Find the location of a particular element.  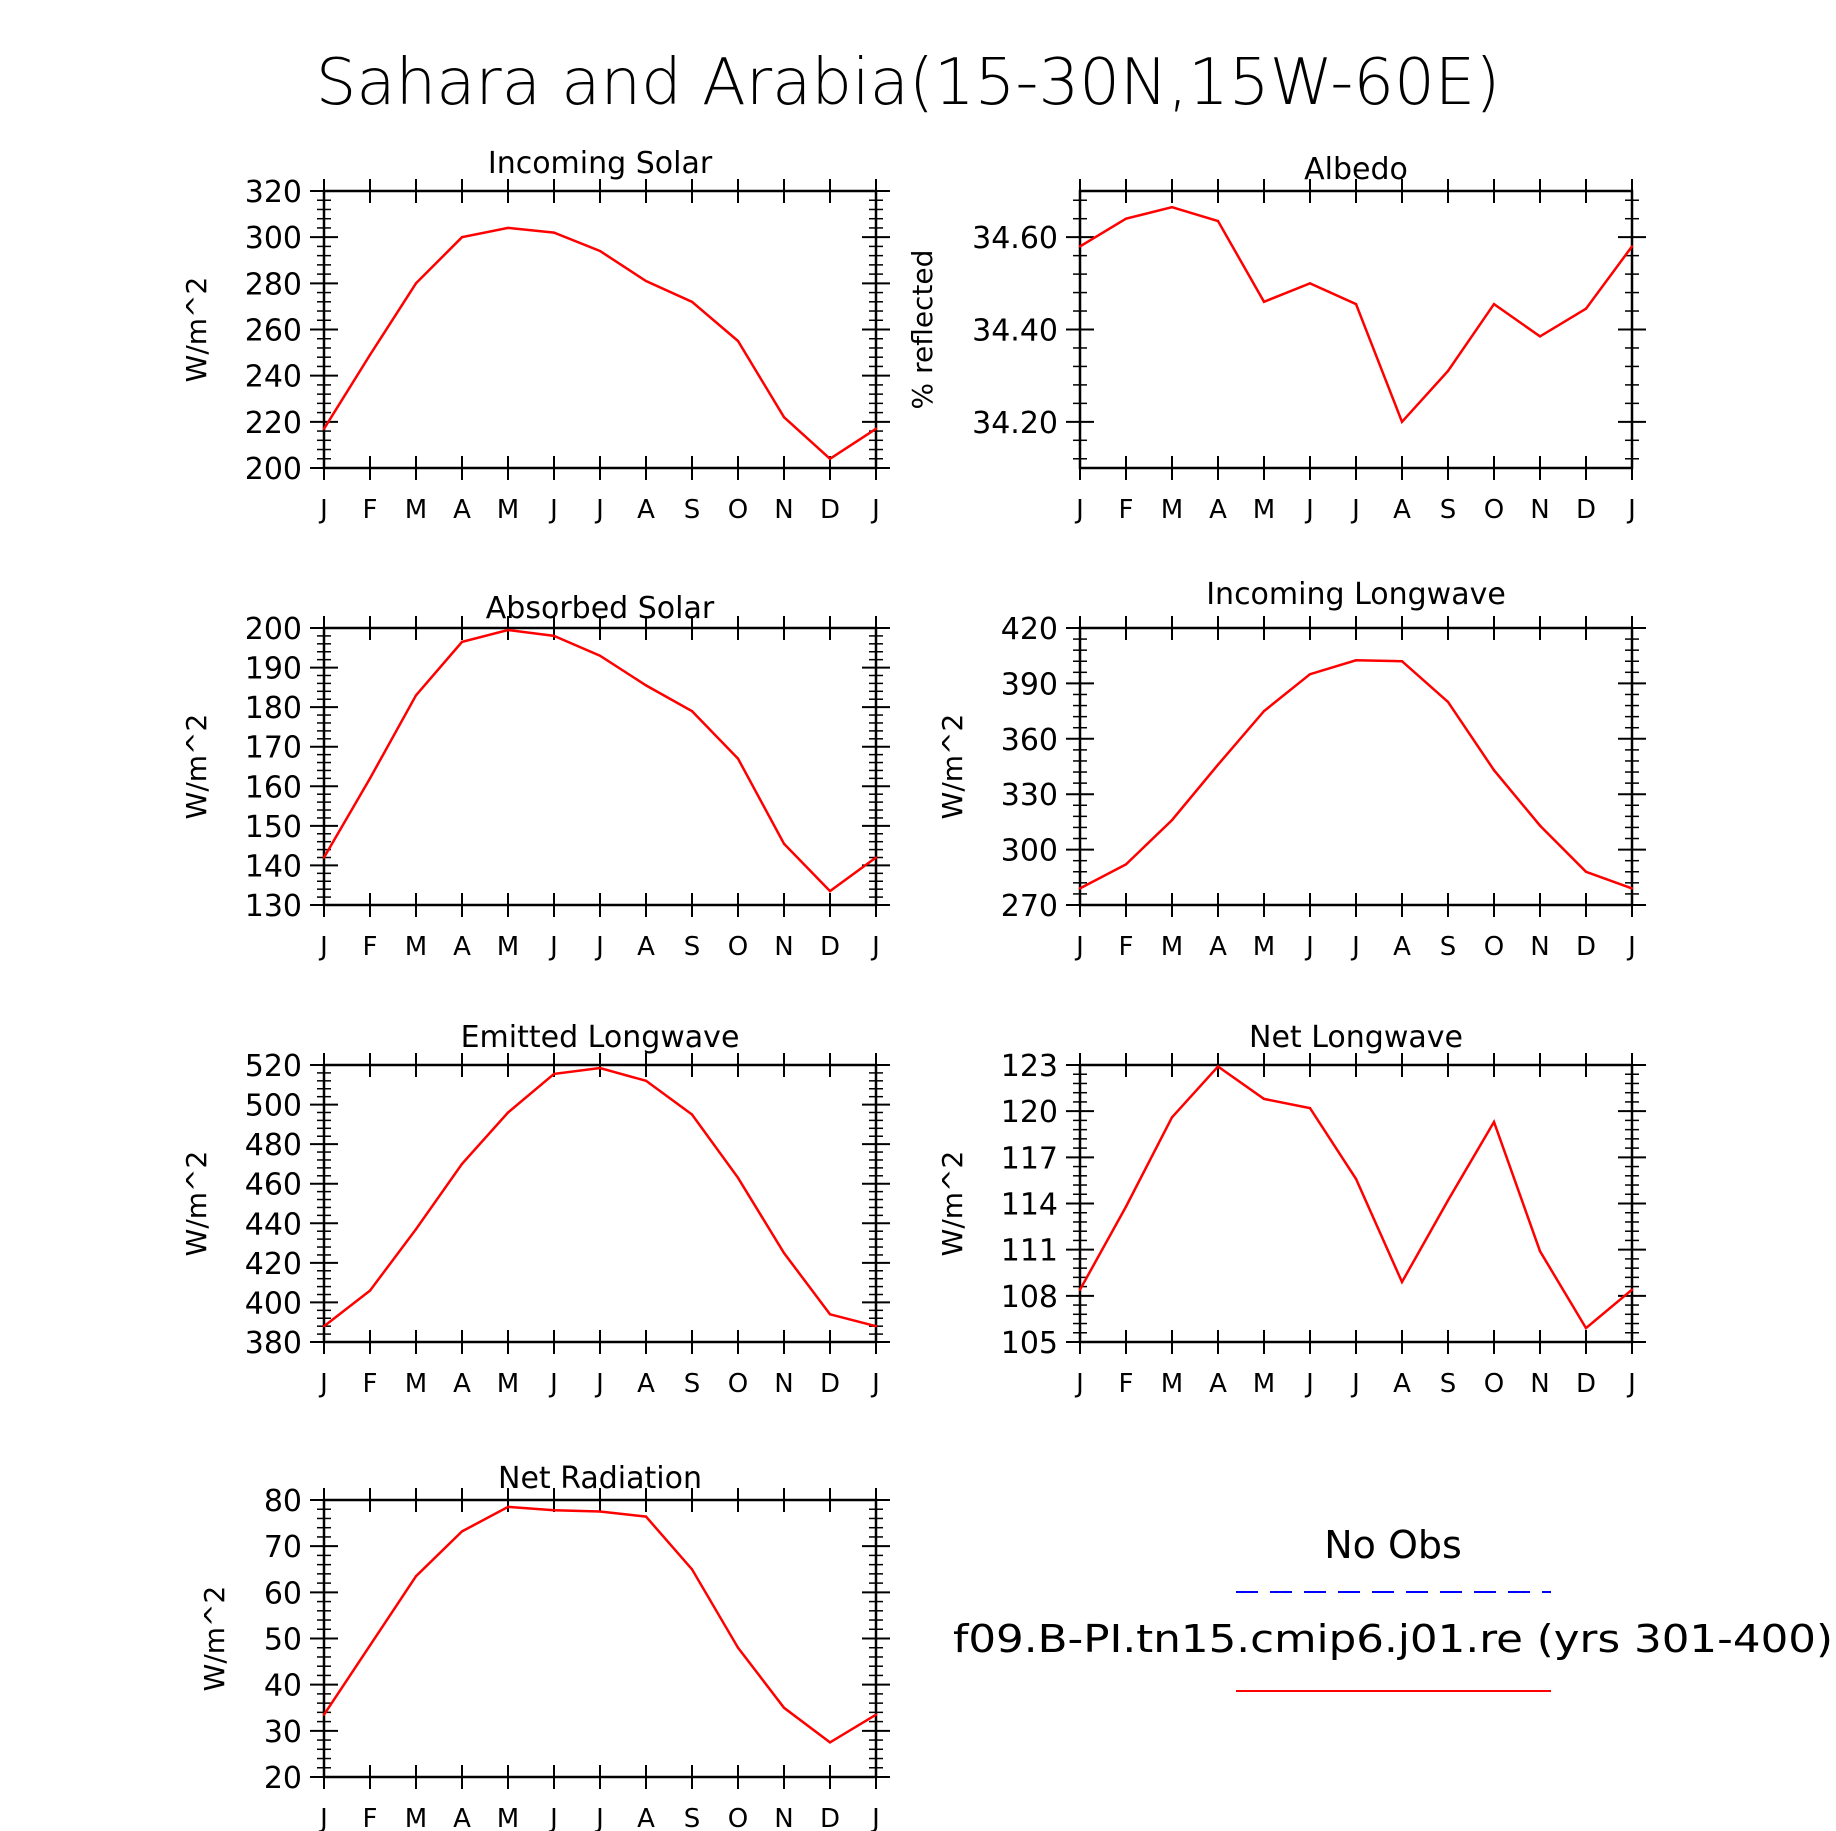

figure-title: Sahara and Arabia(15-30N,15W-60E) is located at coordinates (908, 83).